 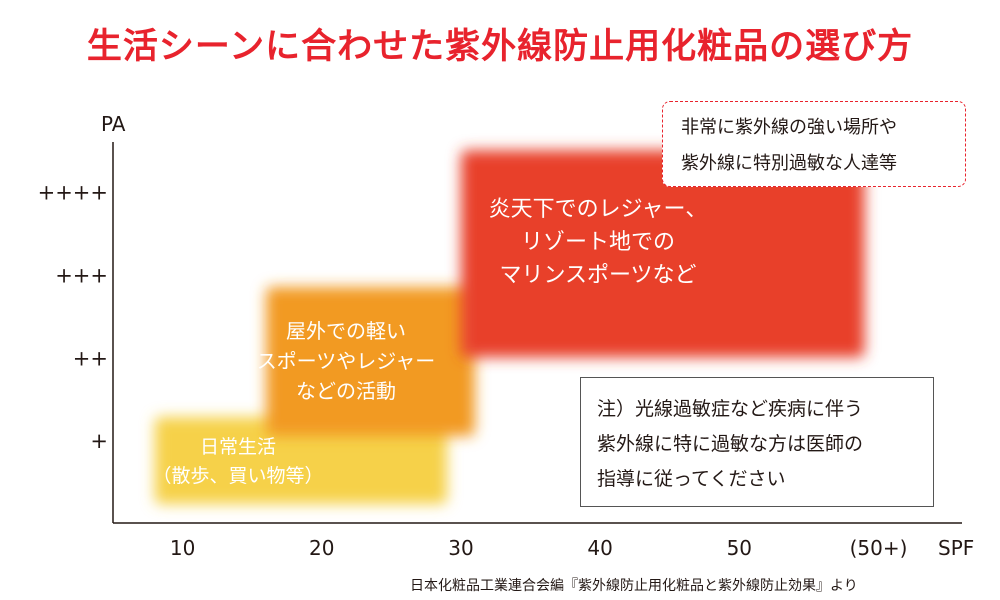 I want to click on note-line-2: 紫外線に特に過敏な方は医師の, so click(x=730, y=444).